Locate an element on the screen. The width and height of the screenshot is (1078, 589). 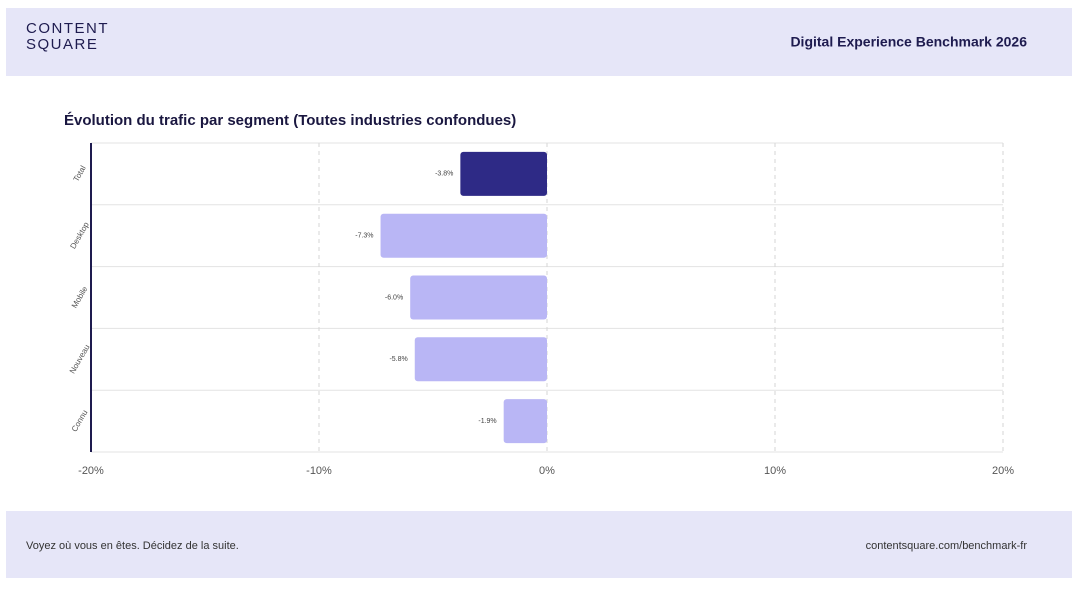
value-label: -7.3% is located at coordinates (364, 236).